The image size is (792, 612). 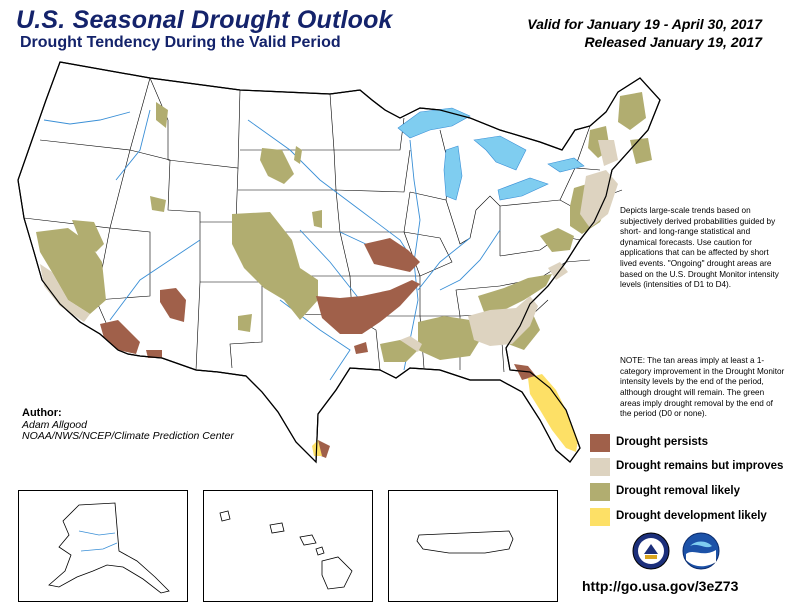 I want to click on legend-label-improves: Drought remains but improves, so click(x=700, y=466).